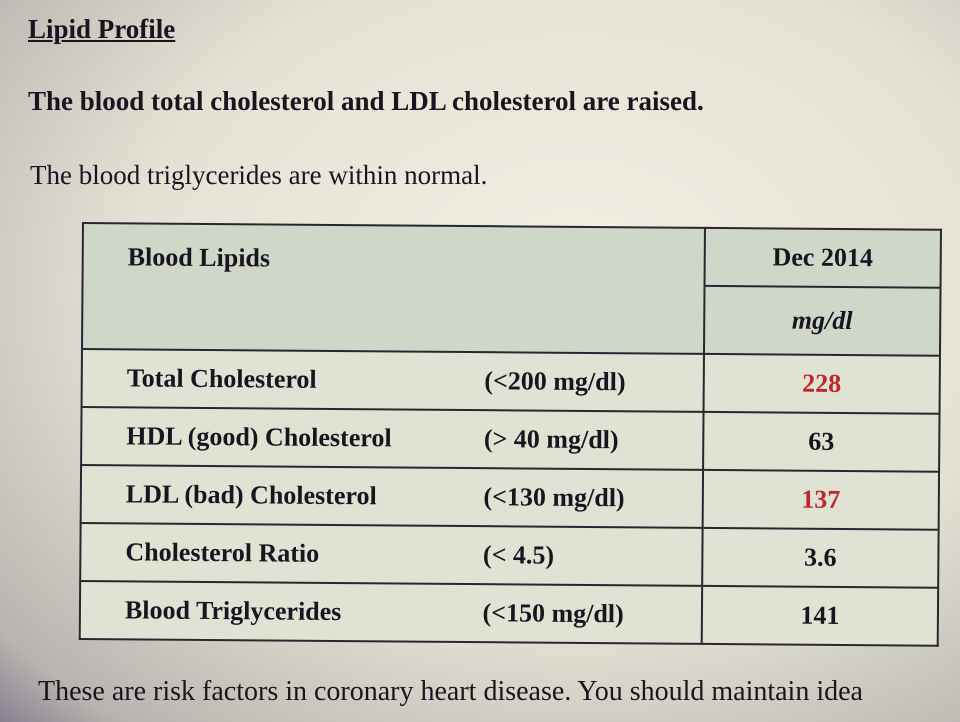  I want to click on row-range: (< 4.5), so click(592, 556).